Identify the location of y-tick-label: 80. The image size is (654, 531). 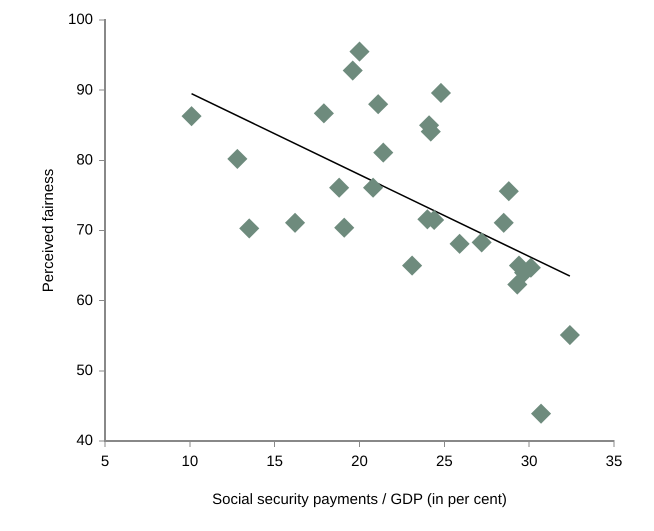
(85, 159).